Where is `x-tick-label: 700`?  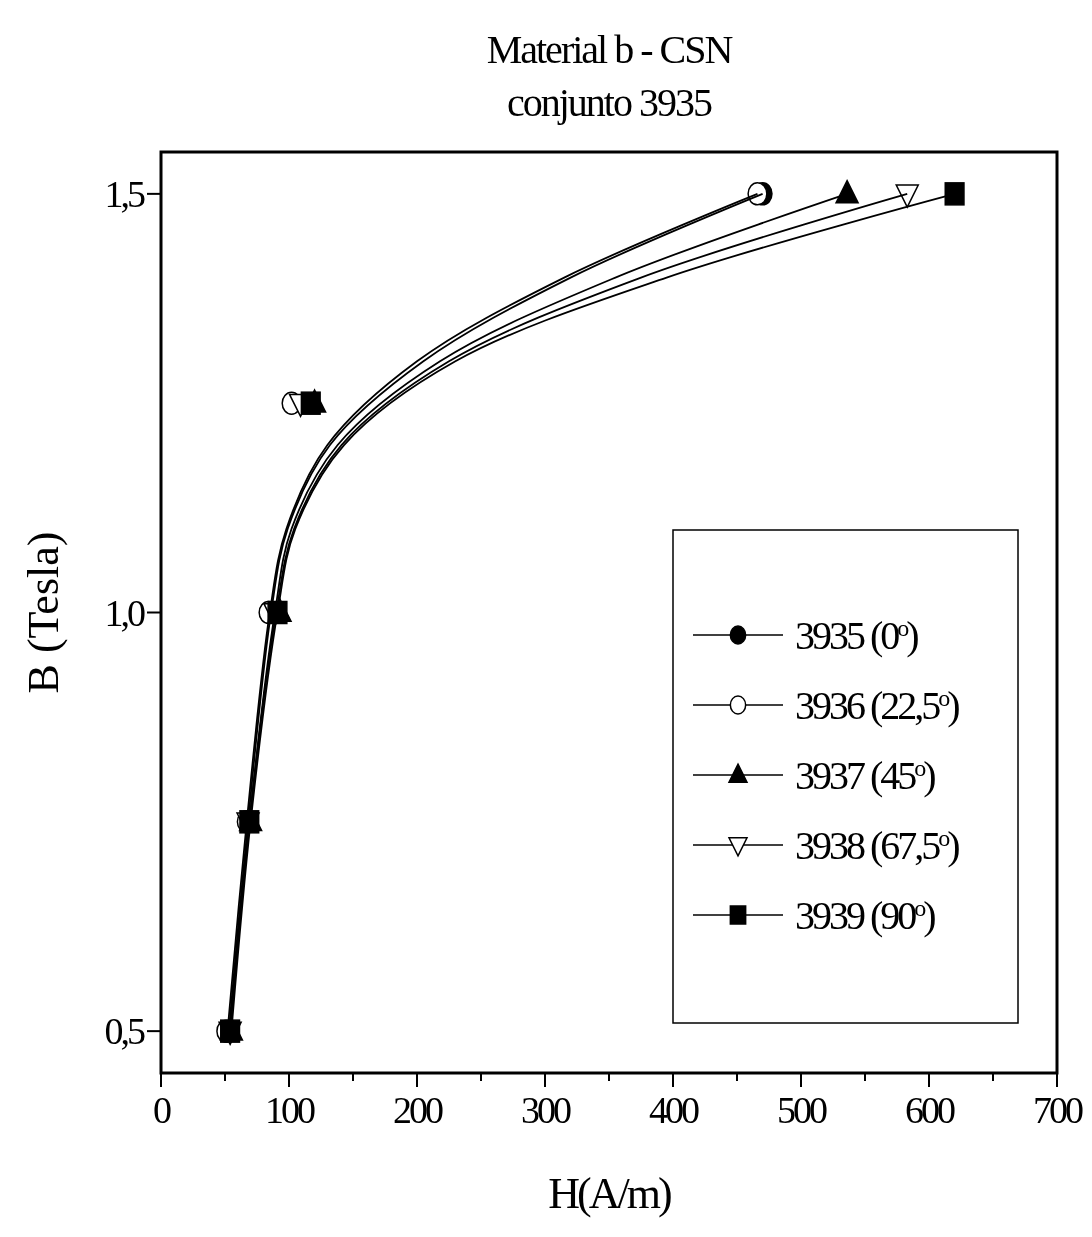 x-tick-label: 700 is located at coordinates (1058, 1110).